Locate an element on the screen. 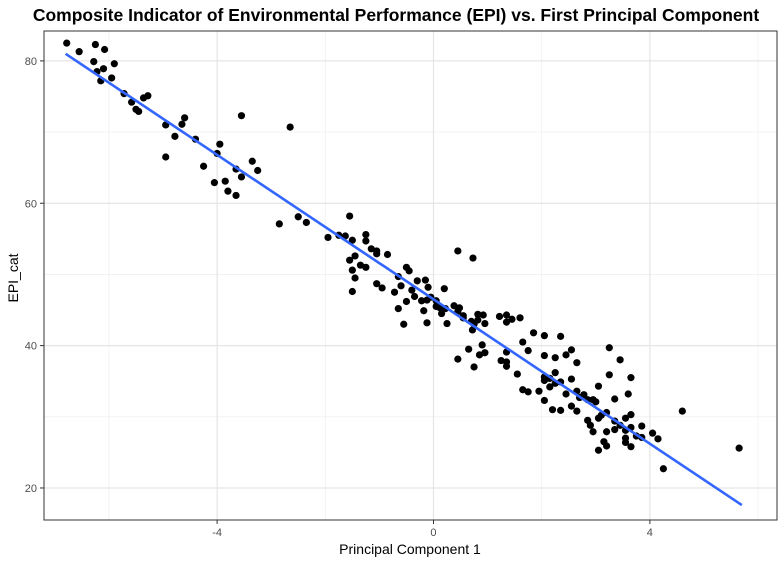 This screenshot has height=564, width=784. x-axis-label: Principal Component 1 is located at coordinates (410, 549).